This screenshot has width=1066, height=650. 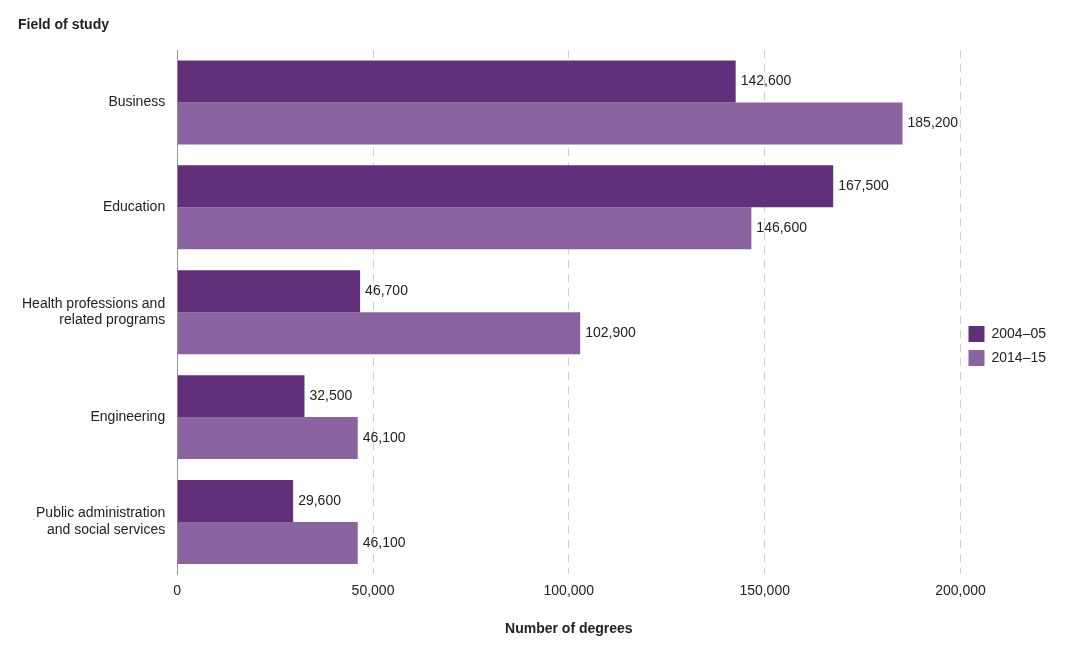 What do you see at coordinates (611, 332) in the screenshot?
I see `data-label: 102,900` at bounding box center [611, 332].